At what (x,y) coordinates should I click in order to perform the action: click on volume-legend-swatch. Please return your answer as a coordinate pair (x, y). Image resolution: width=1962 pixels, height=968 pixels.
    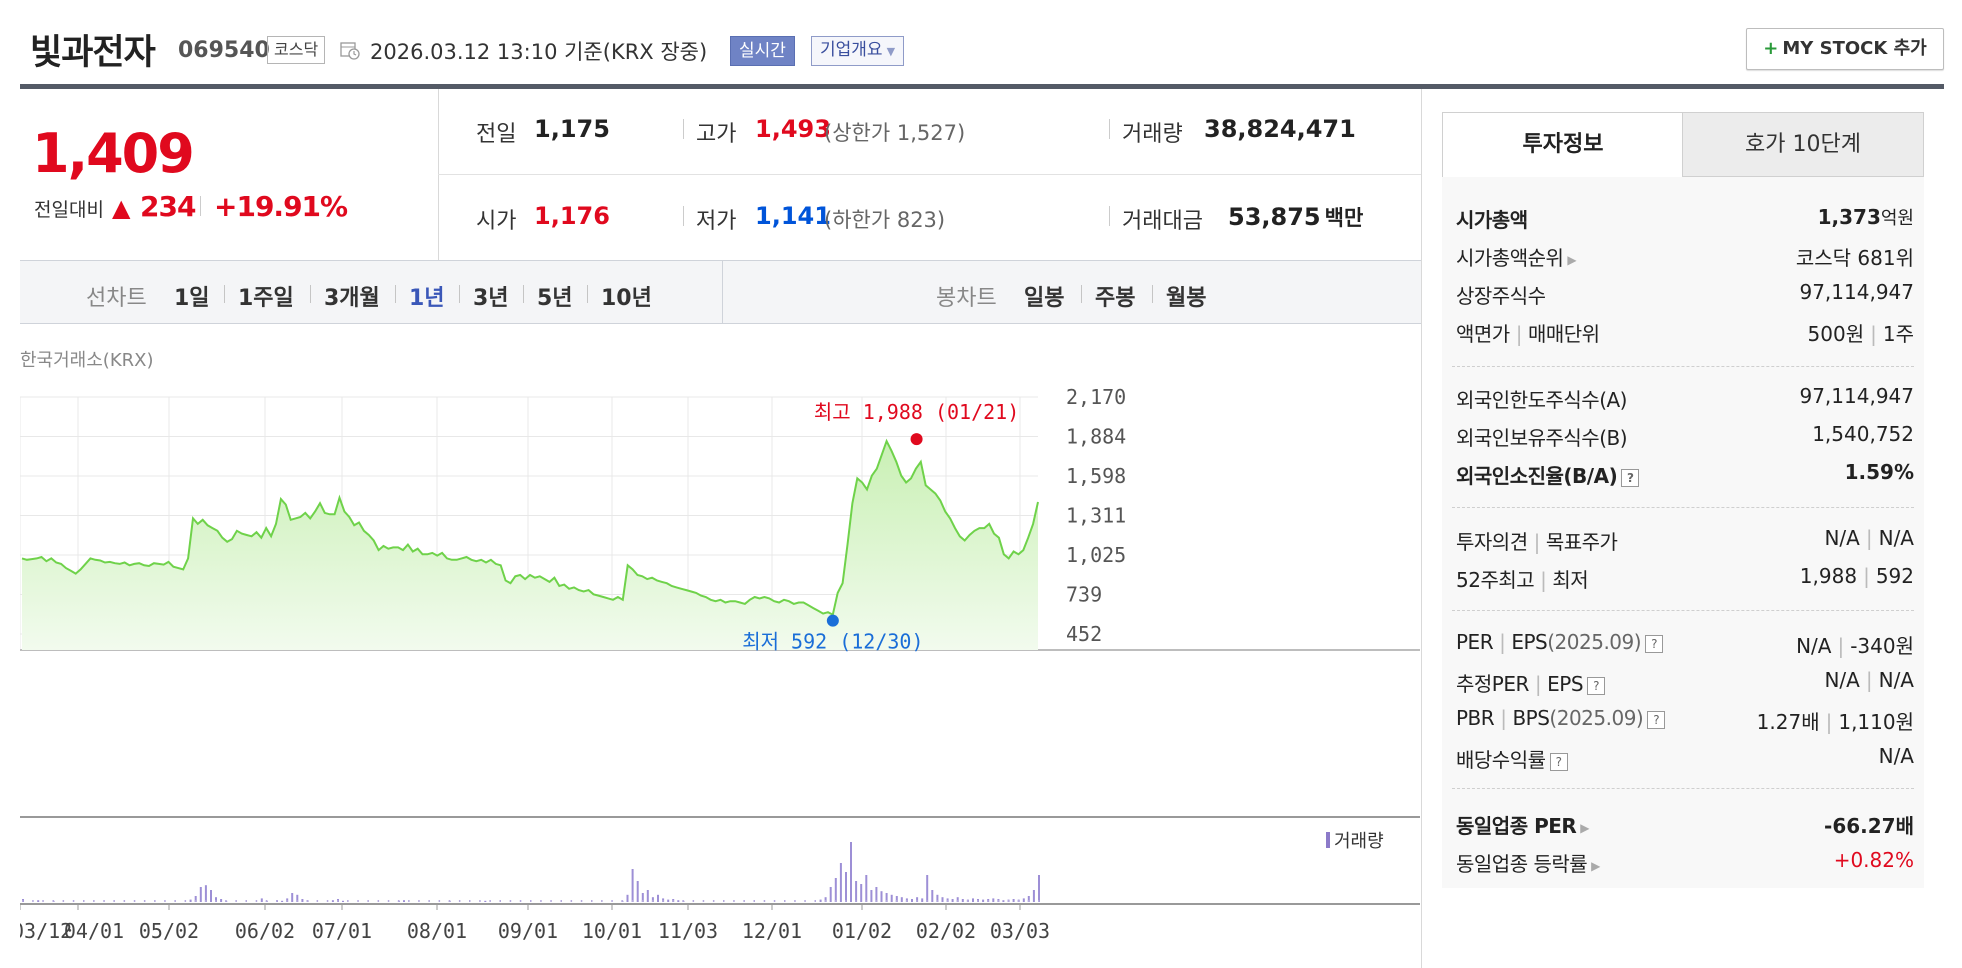
    Looking at the image, I should click on (1328, 840).